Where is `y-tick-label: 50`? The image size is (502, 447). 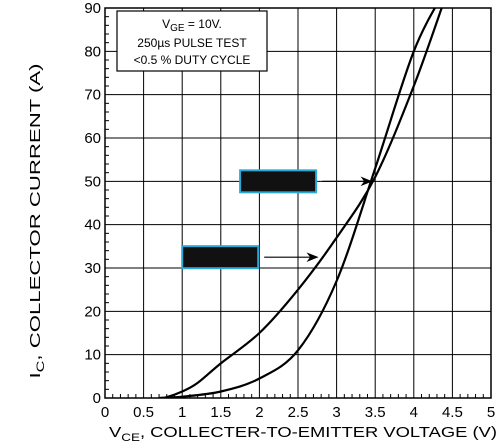
y-tick-label: 50 is located at coordinates (92, 181).